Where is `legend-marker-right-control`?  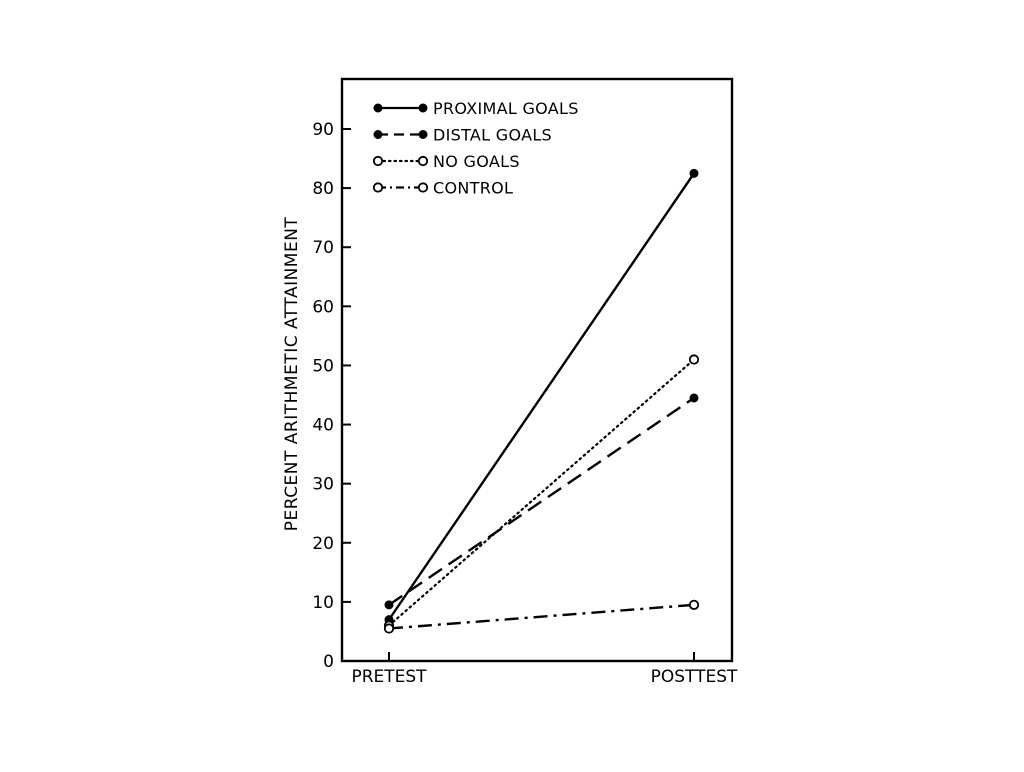
legend-marker-right-control is located at coordinates (423, 187).